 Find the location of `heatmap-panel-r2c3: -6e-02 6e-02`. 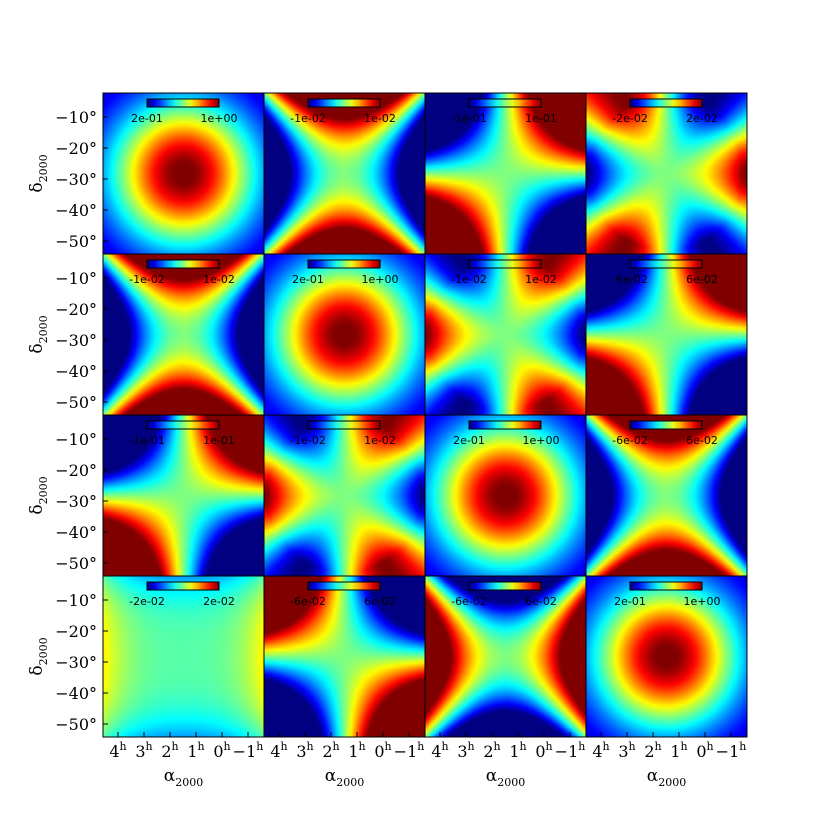

heatmap-panel-r2c3: -6e-02 6e-02 is located at coordinates (666, 495).